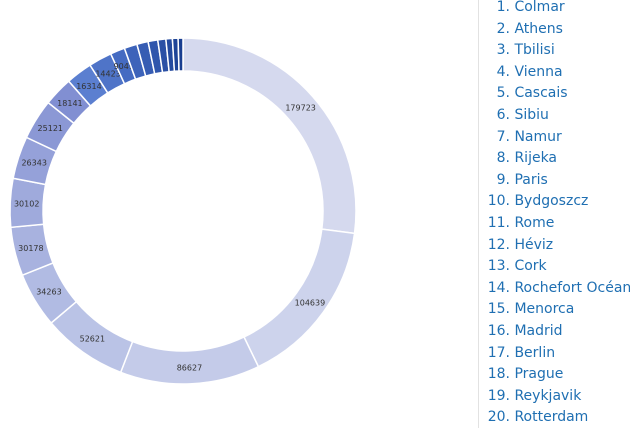 The height and width of the screenshot is (429, 630). What do you see at coordinates (537, 374) in the screenshot?
I see `legend-item-label: Prague` at bounding box center [537, 374].